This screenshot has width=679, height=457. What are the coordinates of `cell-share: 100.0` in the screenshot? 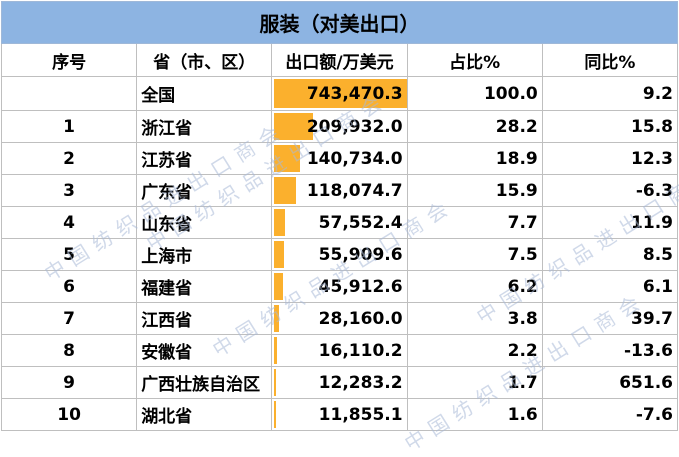 It's located at (474, 93).